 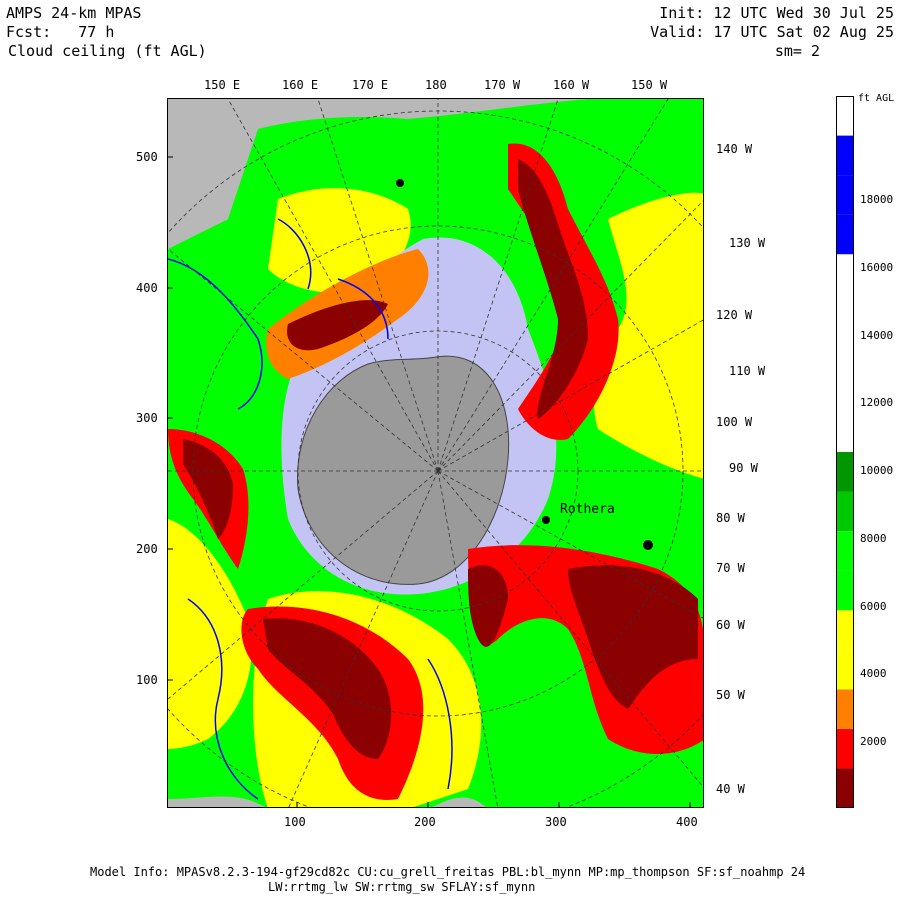 What do you see at coordinates (730, 789) in the screenshot?
I see `lon-label-right: 40 W` at bounding box center [730, 789].